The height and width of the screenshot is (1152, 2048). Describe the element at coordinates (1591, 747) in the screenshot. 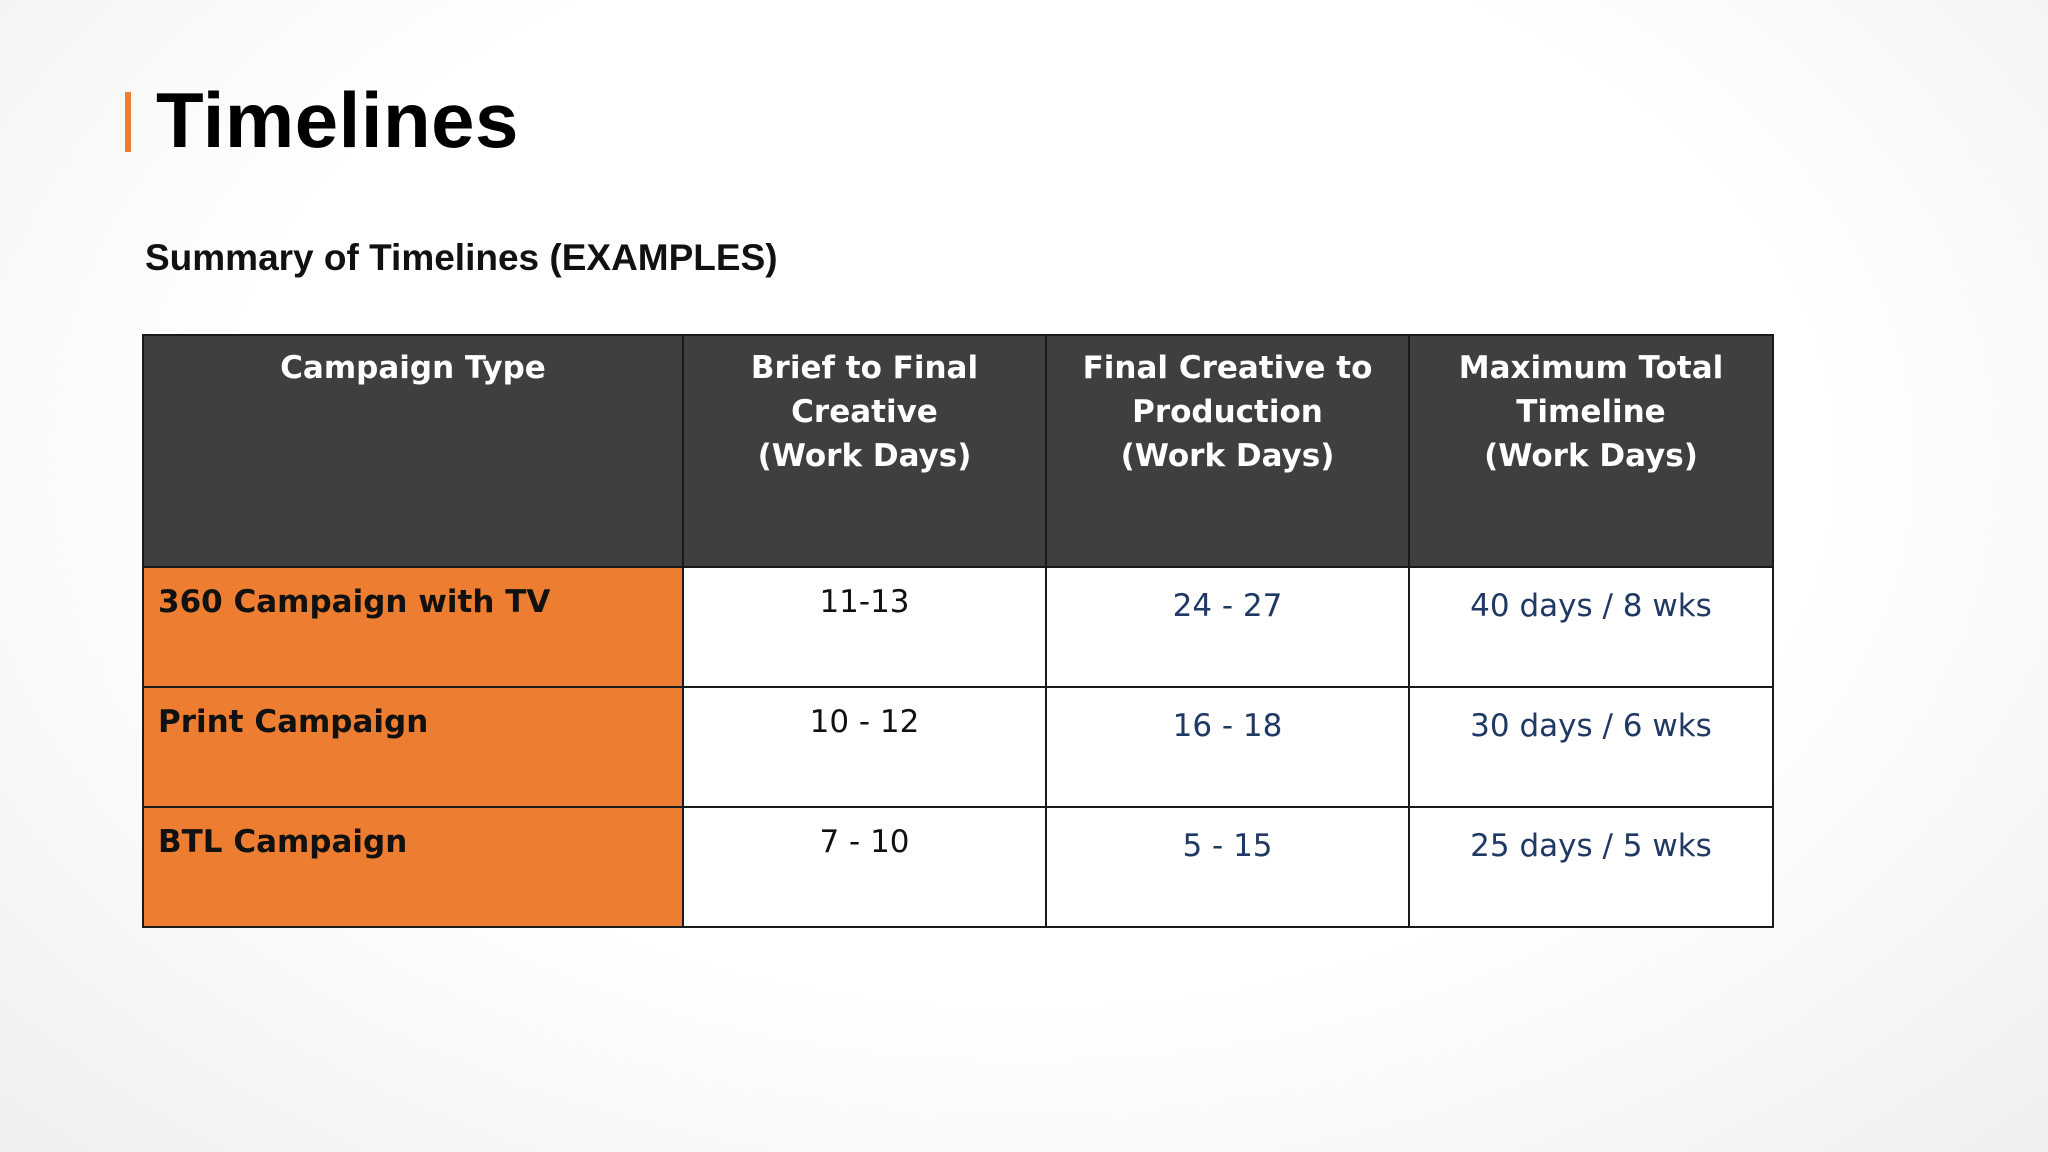

I see `total-timeline-cell: 30 days / 6 wks` at that location.